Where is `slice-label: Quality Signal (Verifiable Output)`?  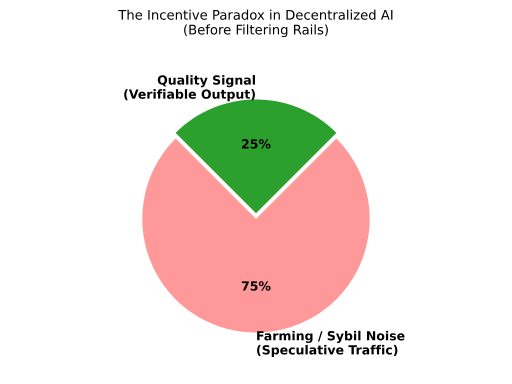
slice-label: Quality Signal (Verifiable Output) is located at coordinates (189, 88).